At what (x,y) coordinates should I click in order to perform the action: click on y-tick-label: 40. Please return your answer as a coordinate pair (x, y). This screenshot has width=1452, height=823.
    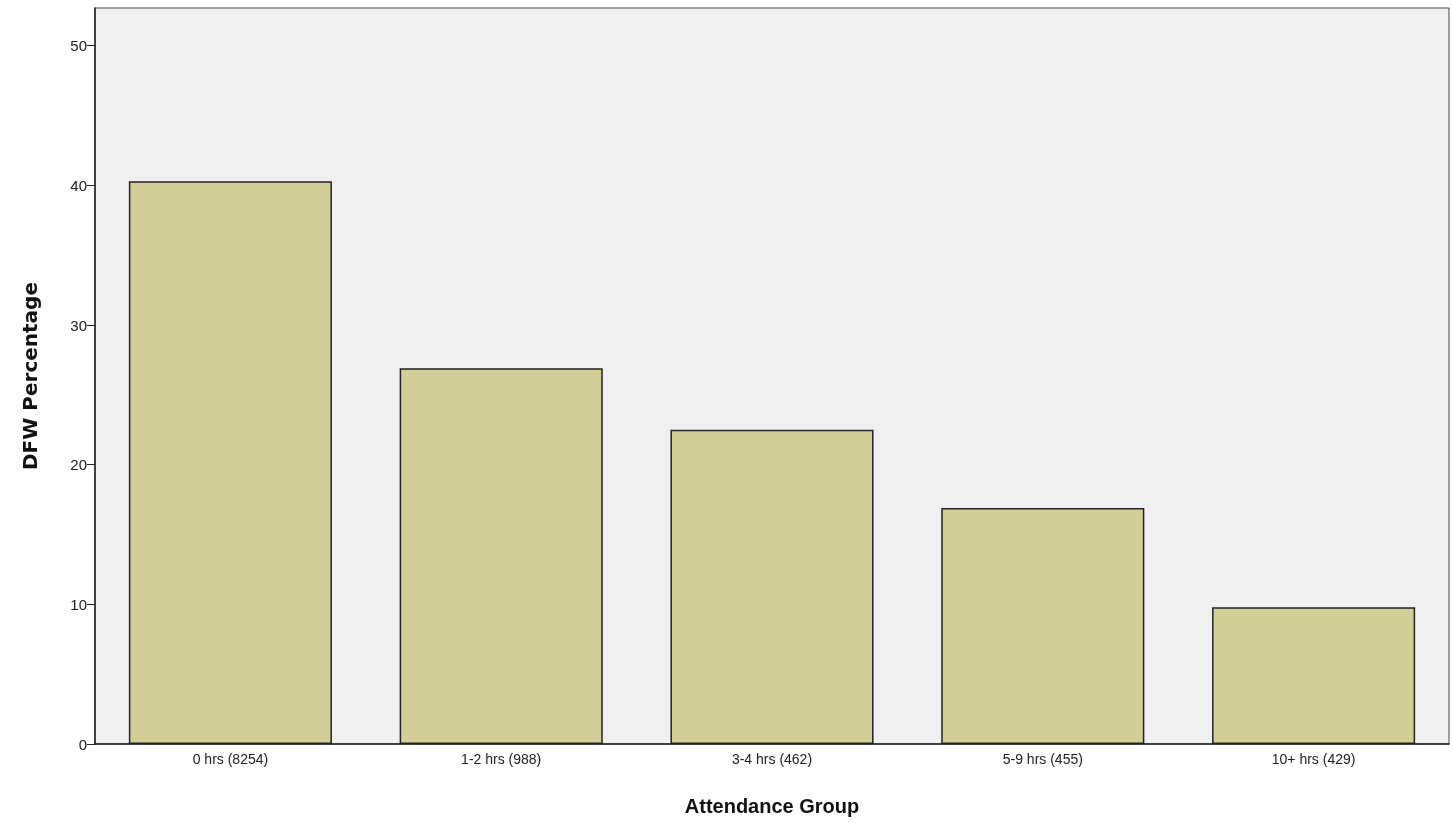
    Looking at the image, I should click on (78, 185).